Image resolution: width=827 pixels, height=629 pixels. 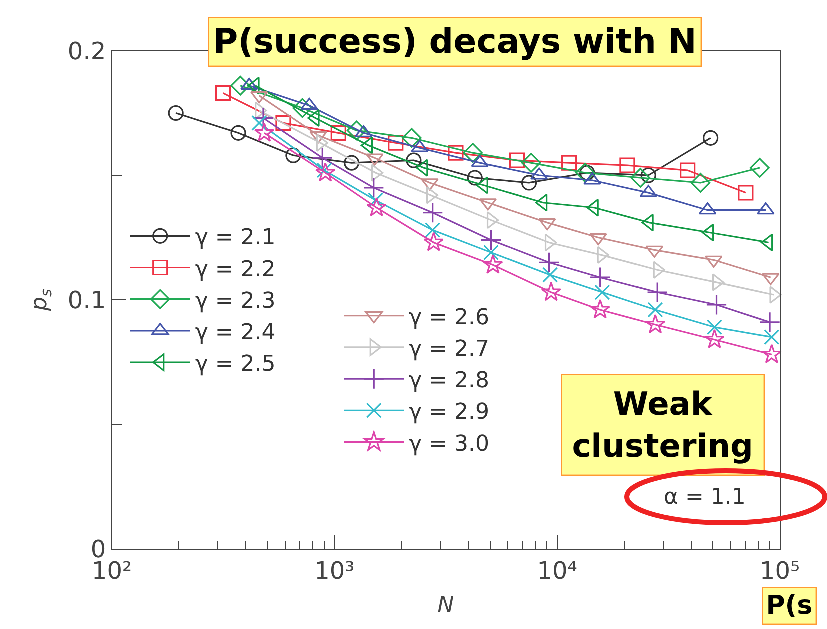 What do you see at coordinates (663, 425) in the screenshot?
I see `annotation: Weak clustering` at bounding box center [663, 425].